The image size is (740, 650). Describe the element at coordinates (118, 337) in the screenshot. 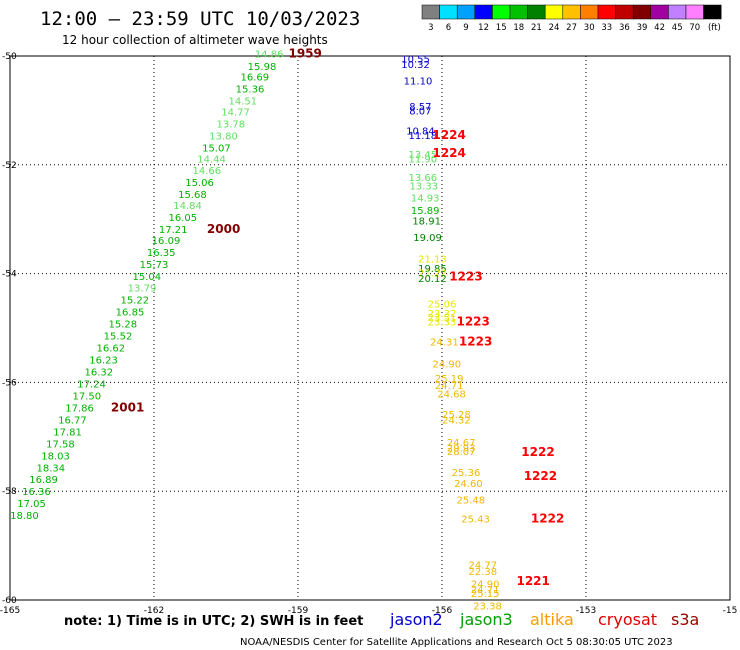

I see `data-point: 15.52` at that location.